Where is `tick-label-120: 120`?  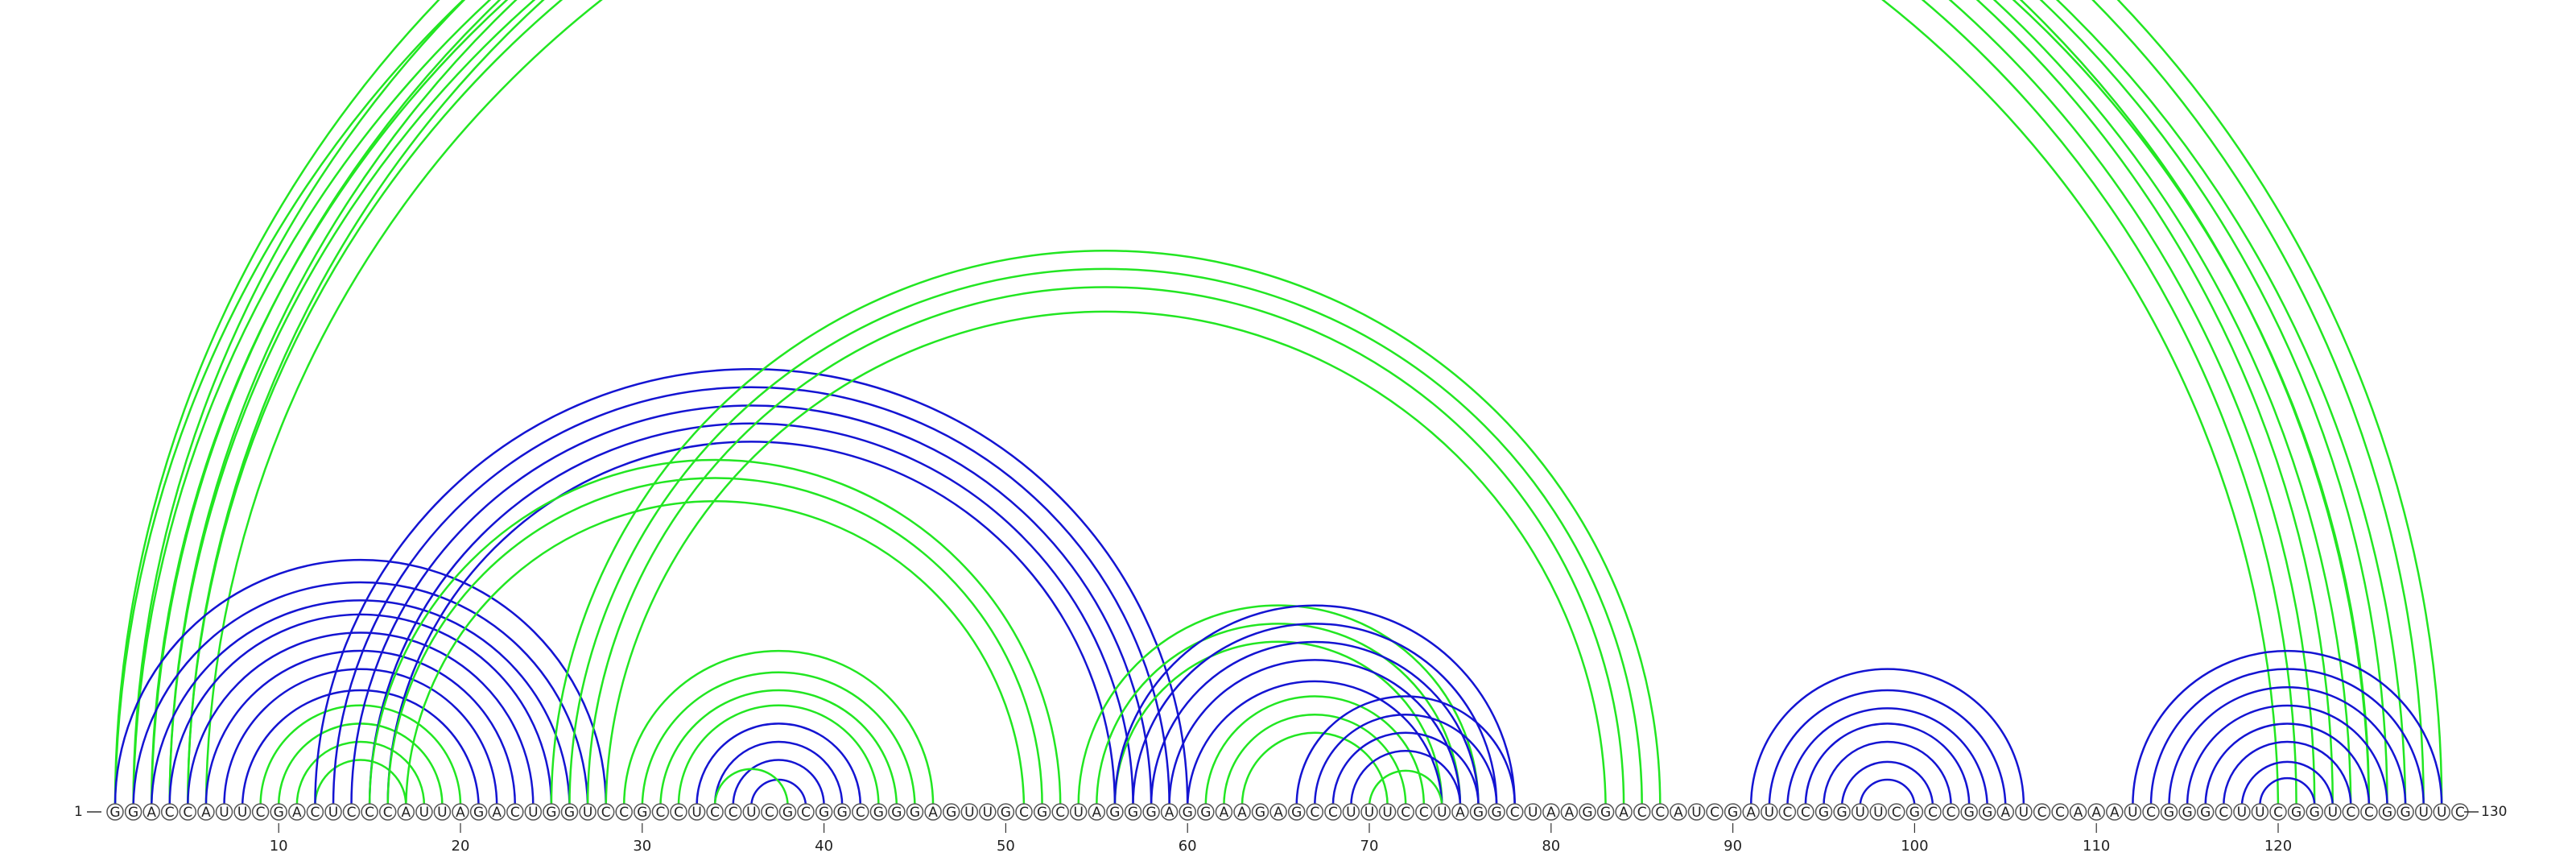 tick-label-120: 120 is located at coordinates (2278, 846).